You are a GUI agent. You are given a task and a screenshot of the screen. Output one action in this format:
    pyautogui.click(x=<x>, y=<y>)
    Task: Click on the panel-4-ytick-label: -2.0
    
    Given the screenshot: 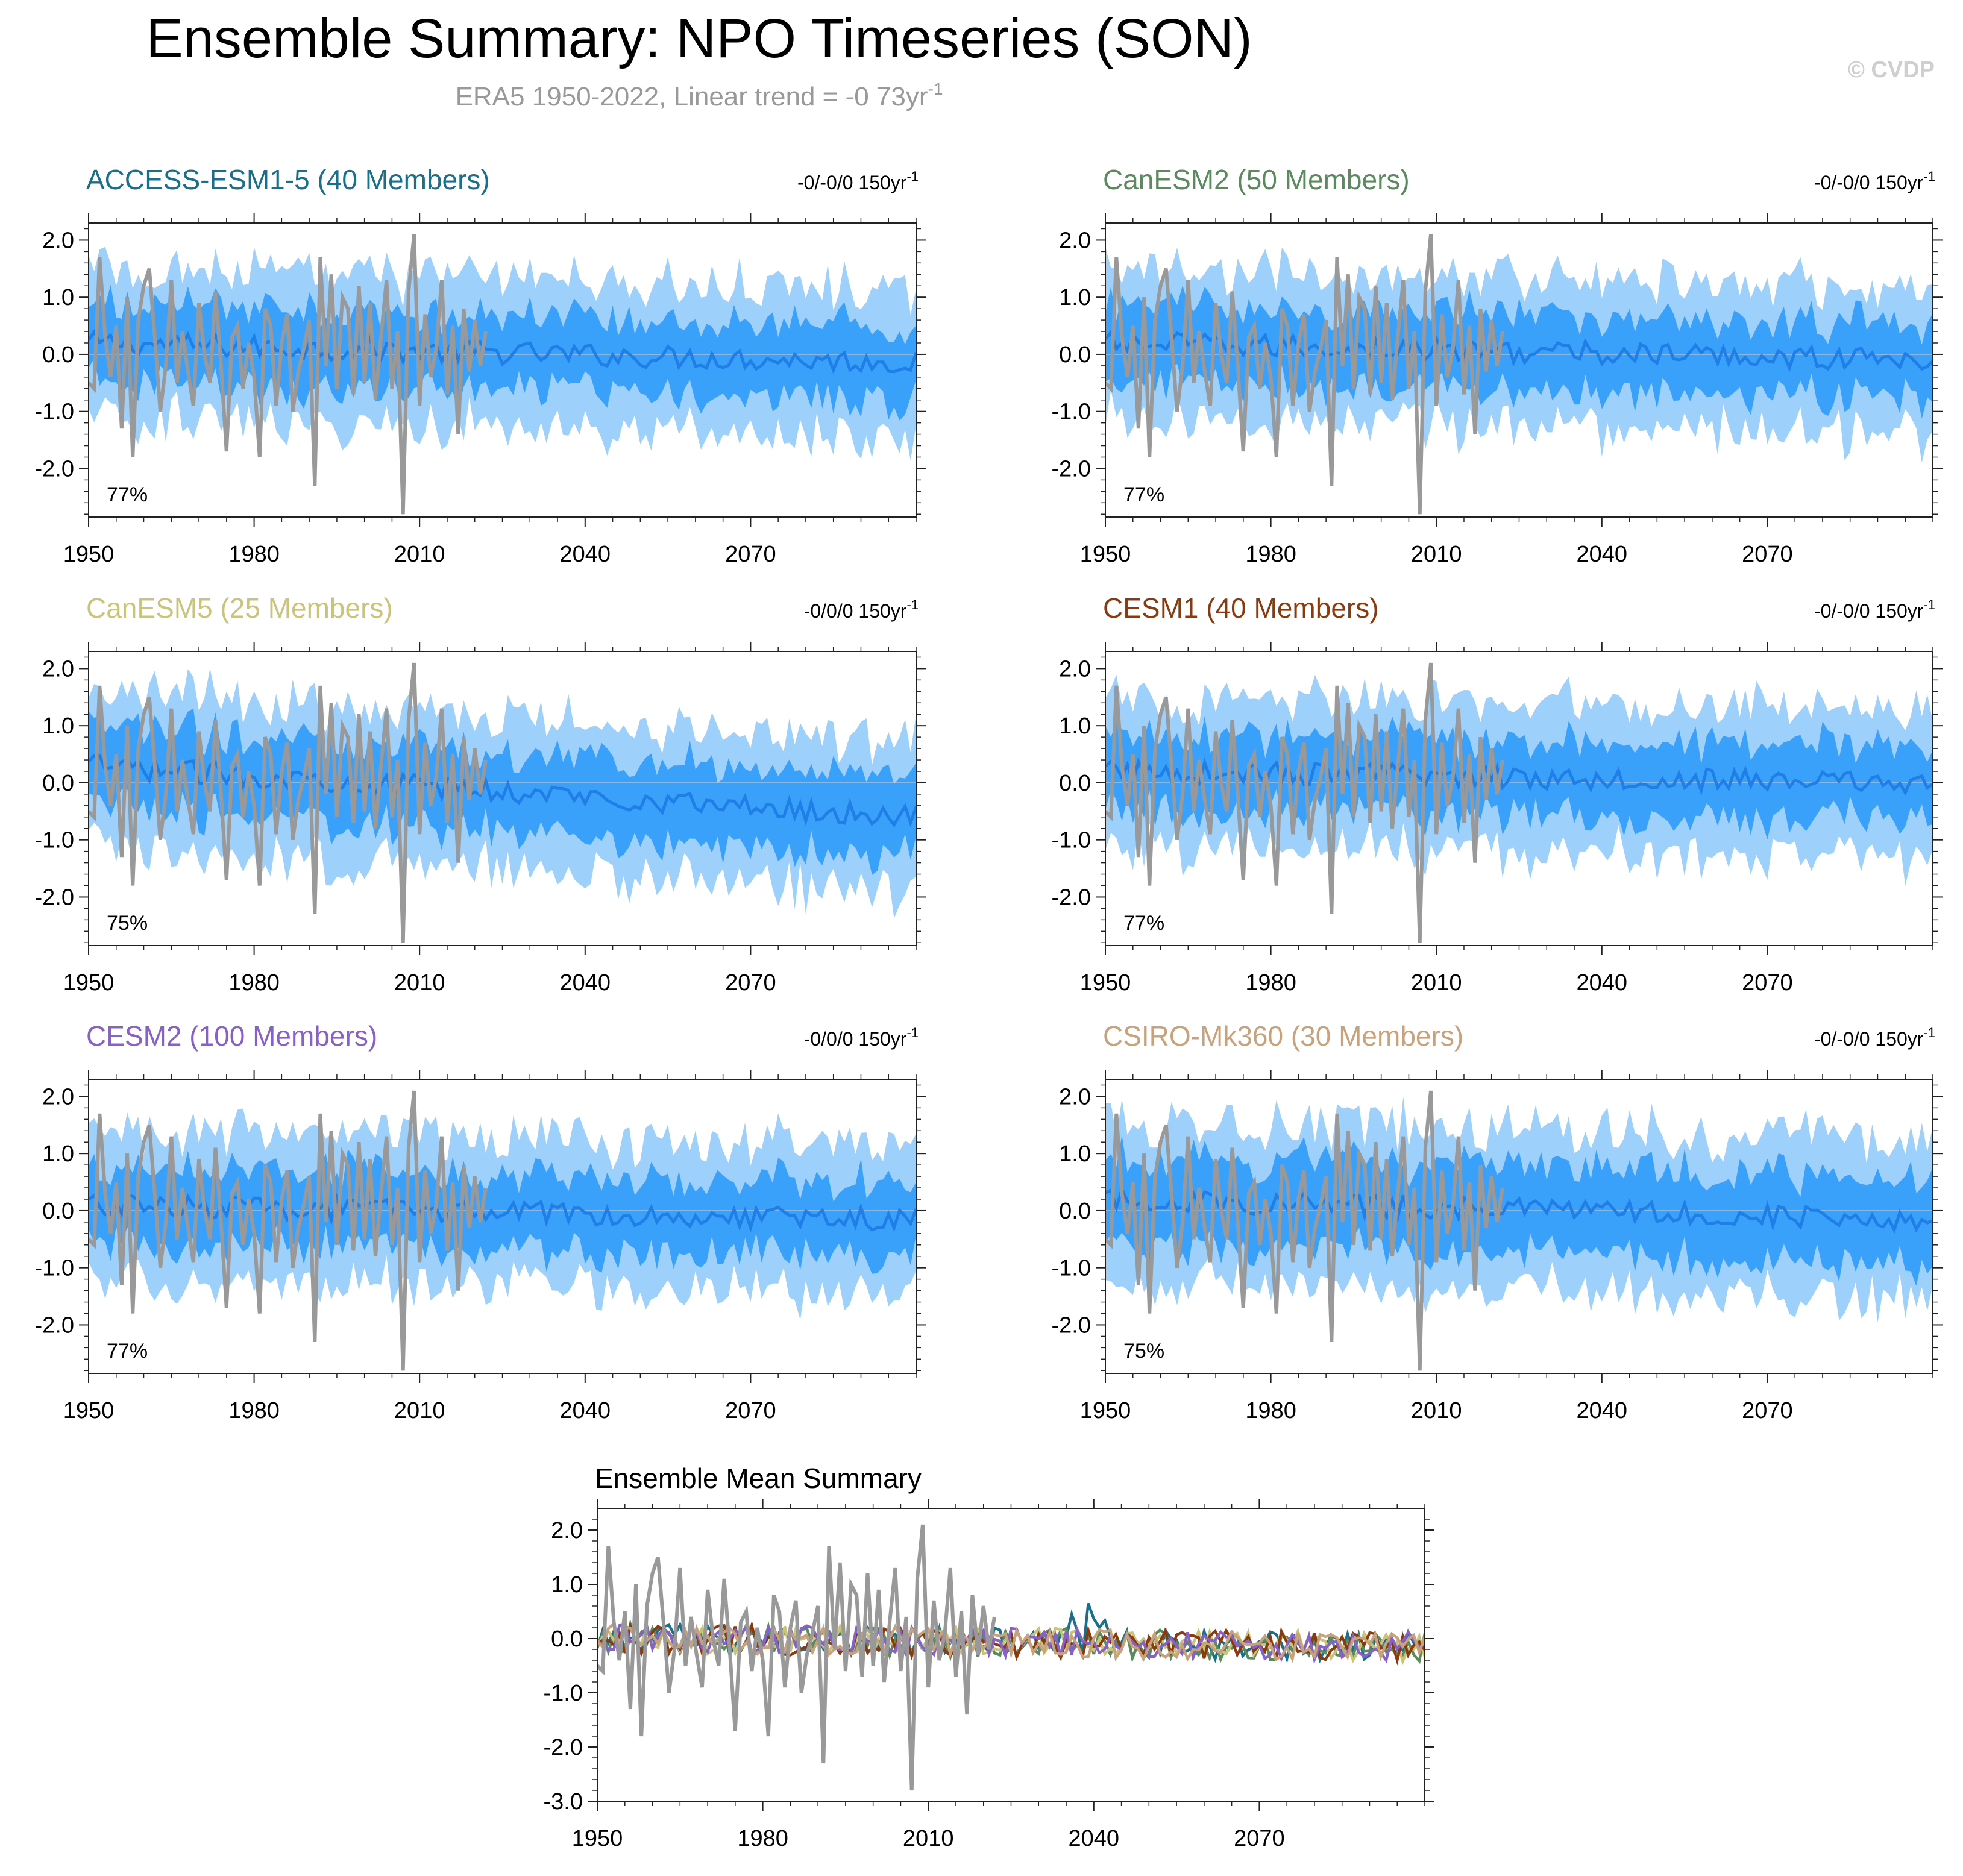 What is the action you would take?
    pyautogui.click(x=1071, y=897)
    